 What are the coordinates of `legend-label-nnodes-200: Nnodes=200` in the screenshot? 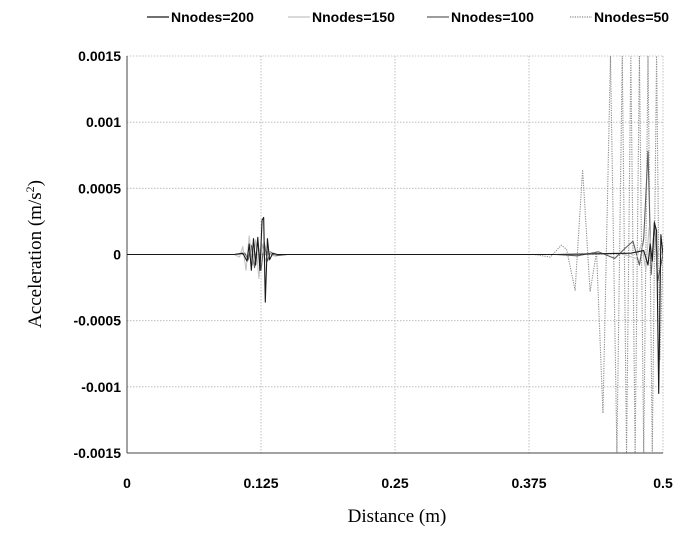 It's located at (212, 17).